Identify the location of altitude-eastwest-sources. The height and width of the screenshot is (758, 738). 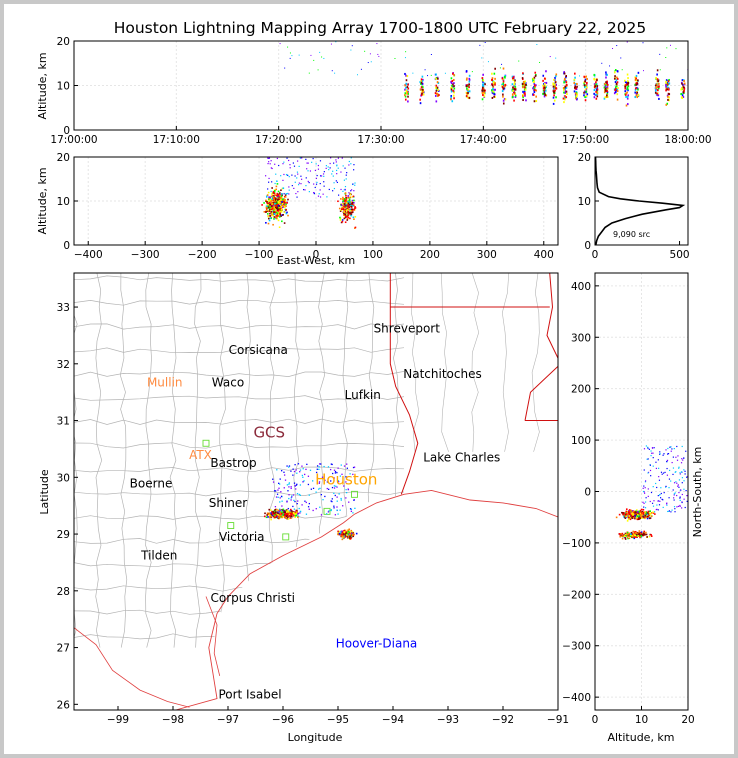
(309, 193).